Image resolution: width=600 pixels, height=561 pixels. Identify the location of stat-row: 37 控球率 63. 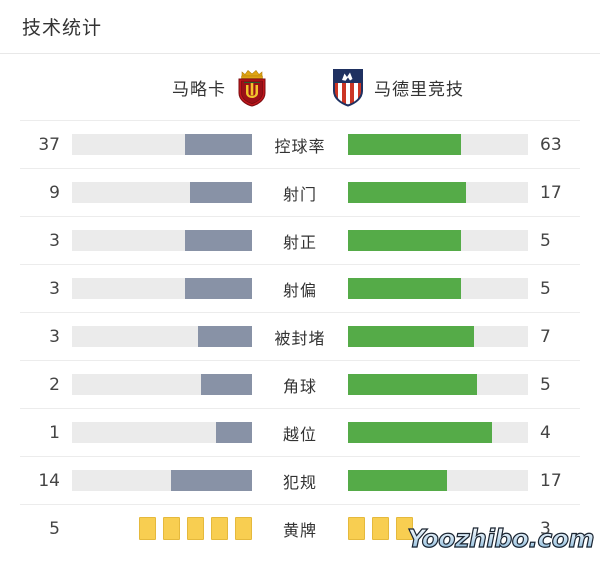
(300, 144).